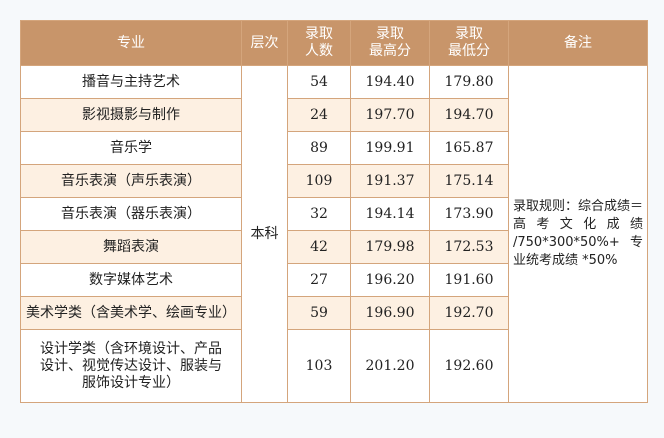  What do you see at coordinates (390, 214) in the screenshot?
I see `cell-max: 194.14` at bounding box center [390, 214].